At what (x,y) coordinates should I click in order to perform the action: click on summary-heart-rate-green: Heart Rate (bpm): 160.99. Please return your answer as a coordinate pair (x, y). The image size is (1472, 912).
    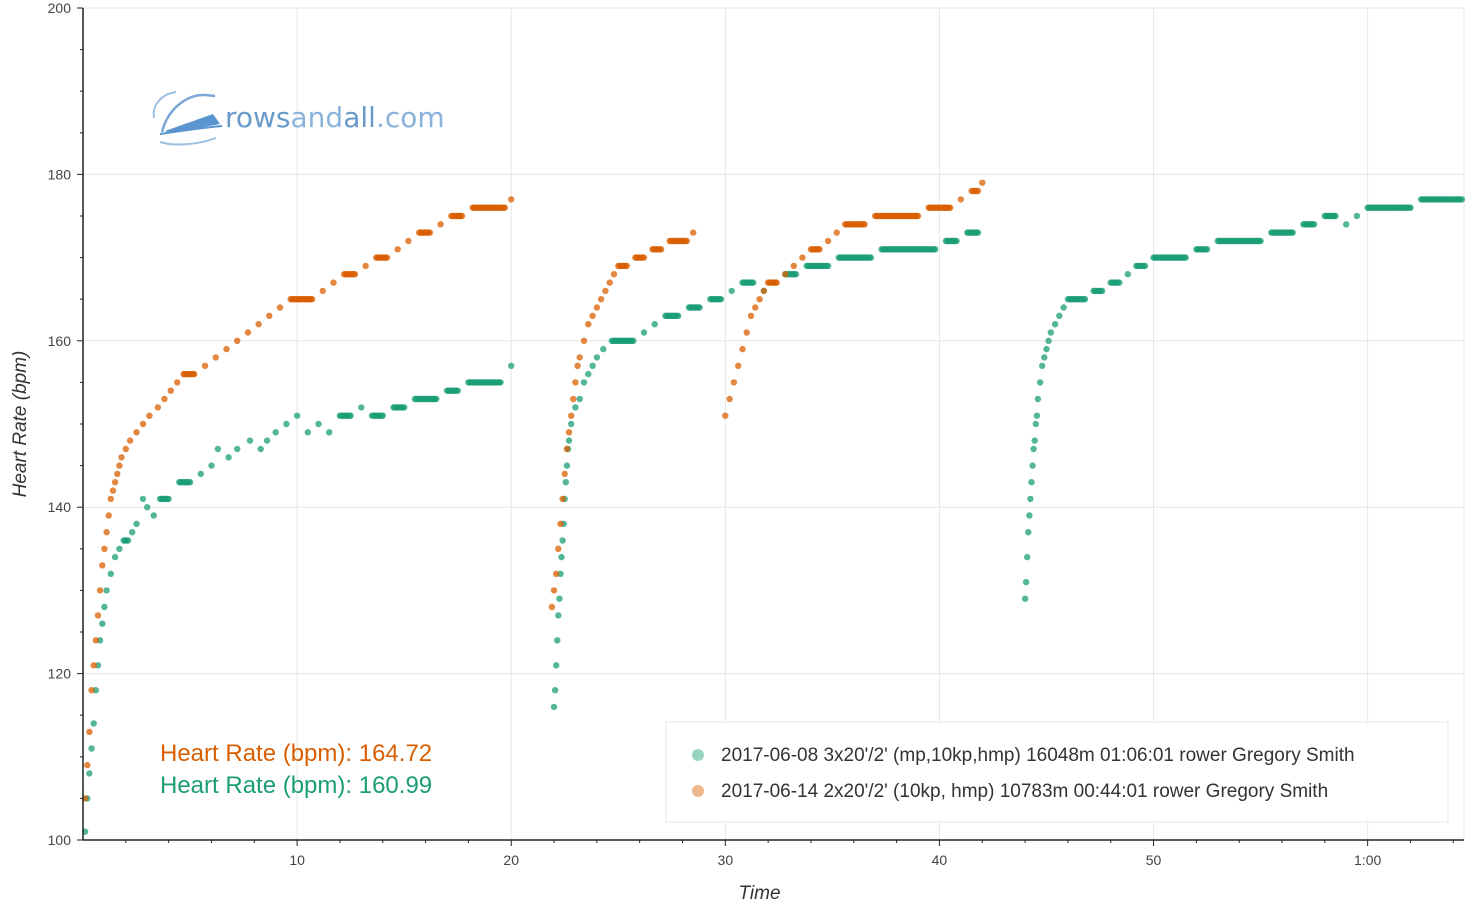
    Looking at the image, I should click on (296, 785).